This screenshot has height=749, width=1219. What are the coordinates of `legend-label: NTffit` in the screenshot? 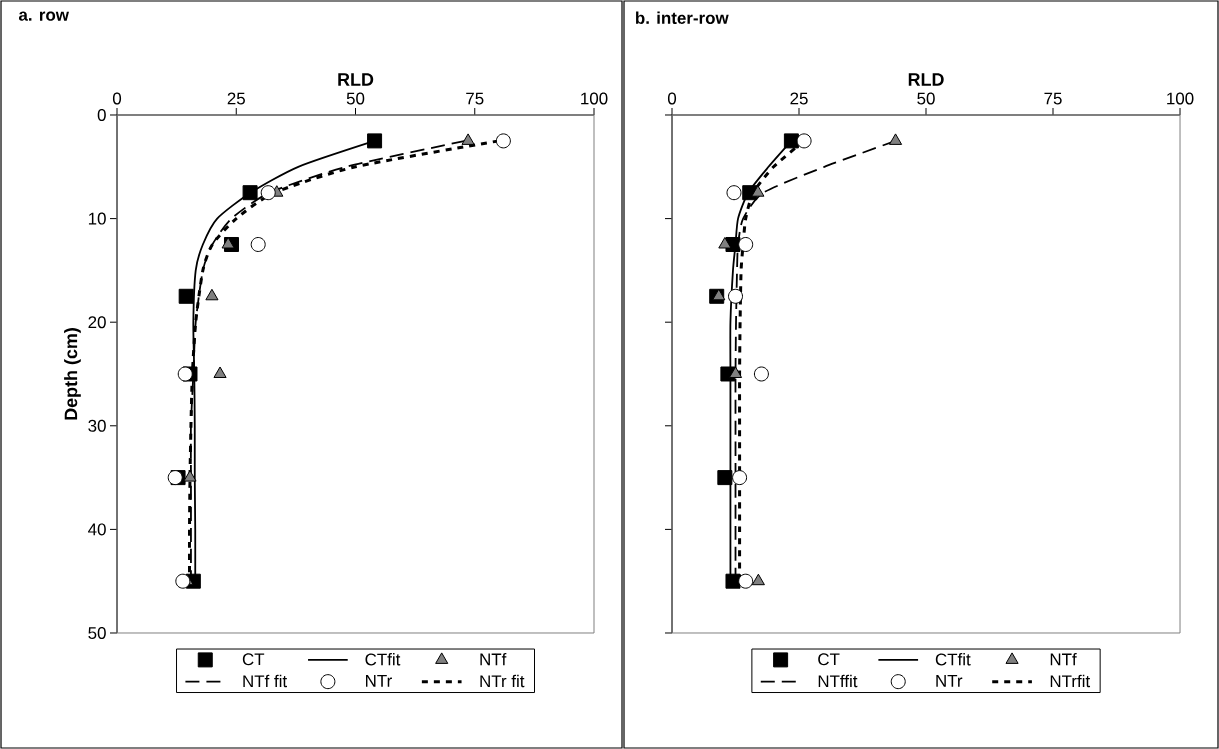 It's located at (838, 681).